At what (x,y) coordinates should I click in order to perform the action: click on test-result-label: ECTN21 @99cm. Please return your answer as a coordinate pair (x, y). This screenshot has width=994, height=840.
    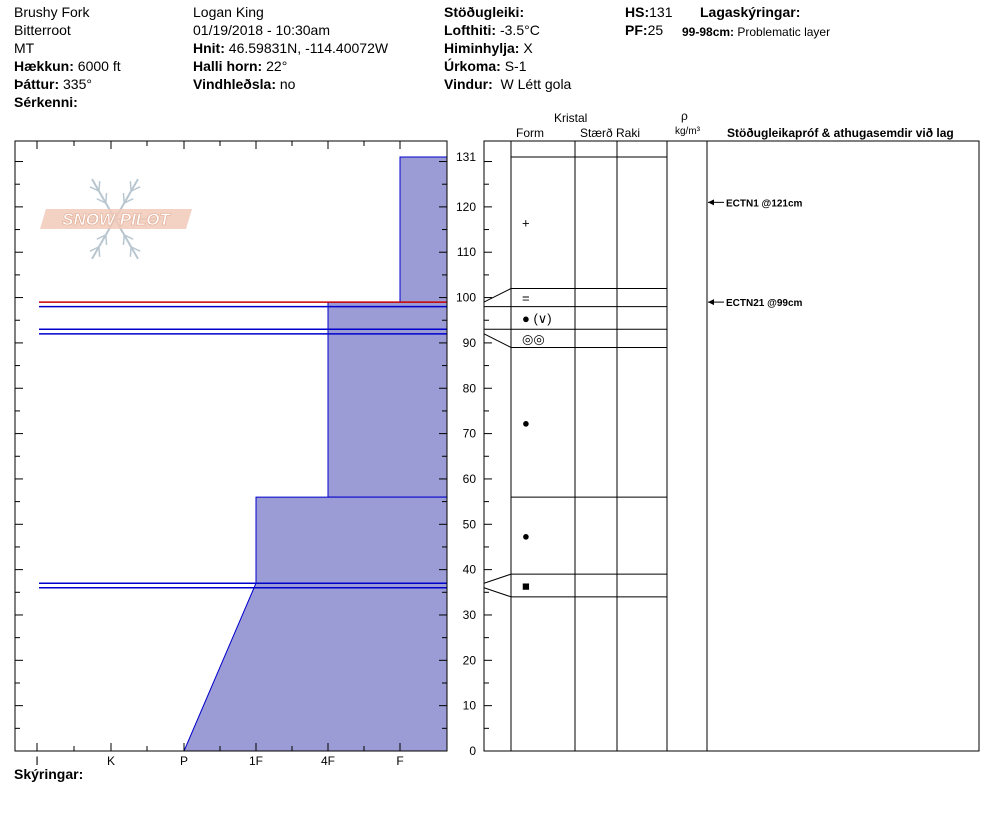
    Looking at the image, I should click on (764, 303).